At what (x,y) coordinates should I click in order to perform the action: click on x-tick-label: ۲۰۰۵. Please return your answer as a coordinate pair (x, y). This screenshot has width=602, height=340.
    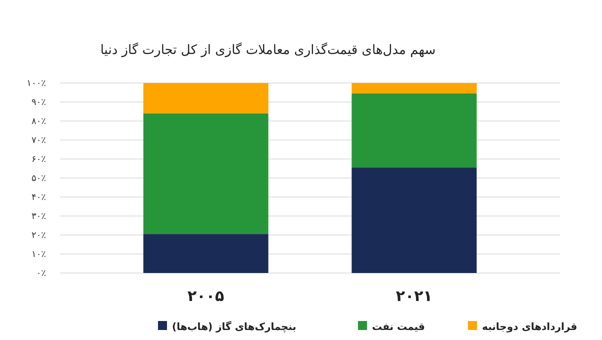
    Looking at the image, I should click on (206, 296).